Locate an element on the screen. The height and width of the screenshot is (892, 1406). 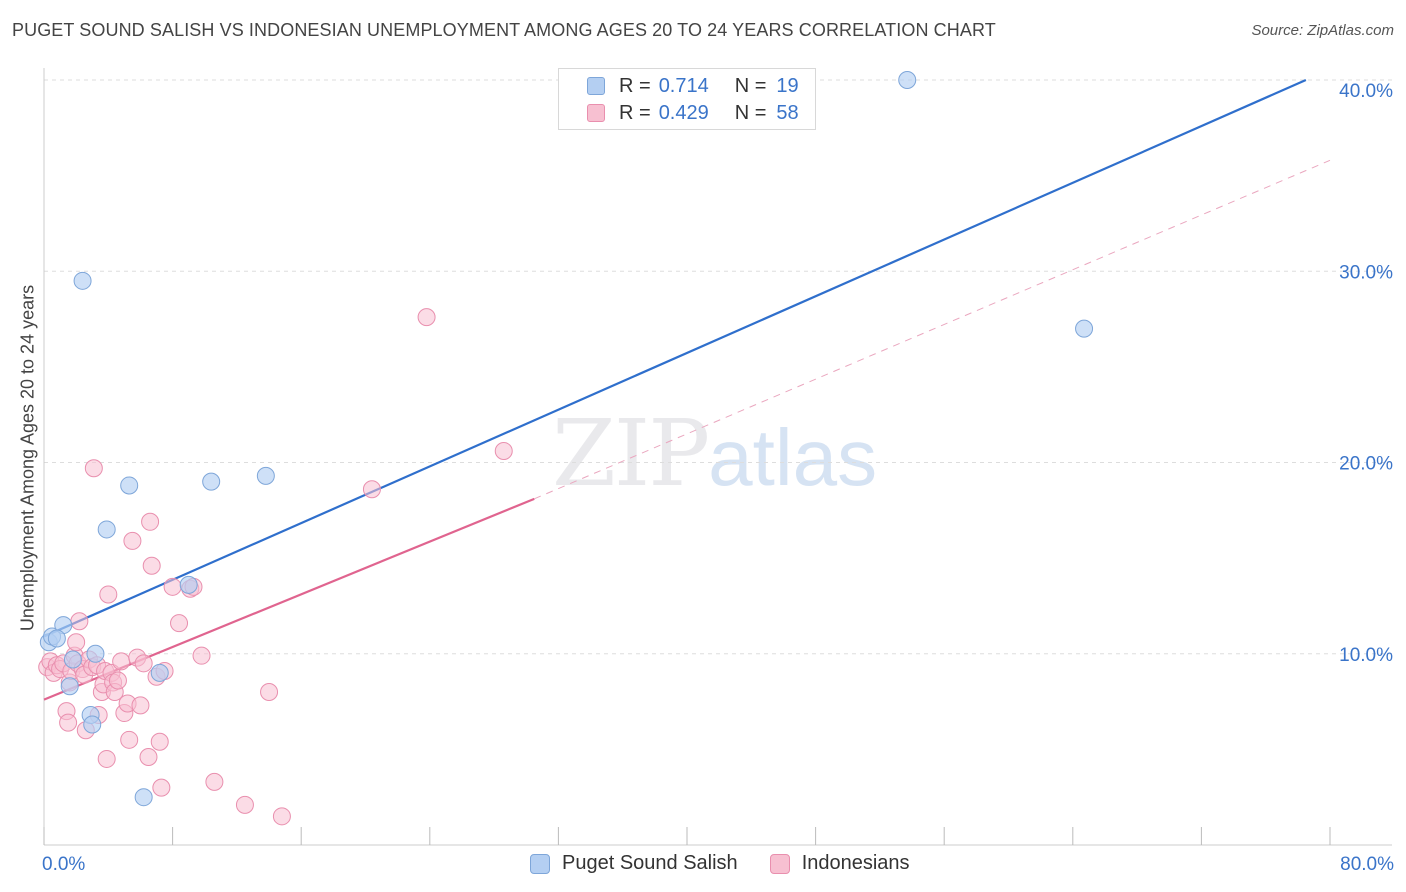
series-legend: Puget Sound Salish Indonesians is located at coordinates (736, 863).